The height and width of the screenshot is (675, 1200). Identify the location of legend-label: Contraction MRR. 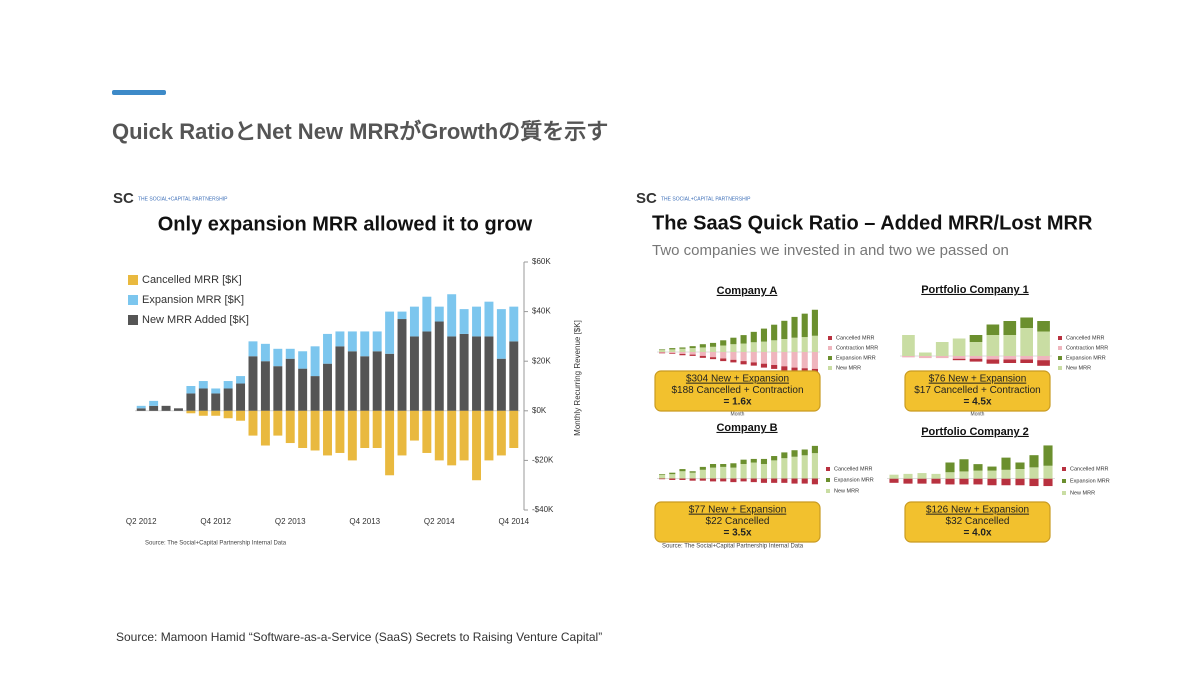
(857, 348).